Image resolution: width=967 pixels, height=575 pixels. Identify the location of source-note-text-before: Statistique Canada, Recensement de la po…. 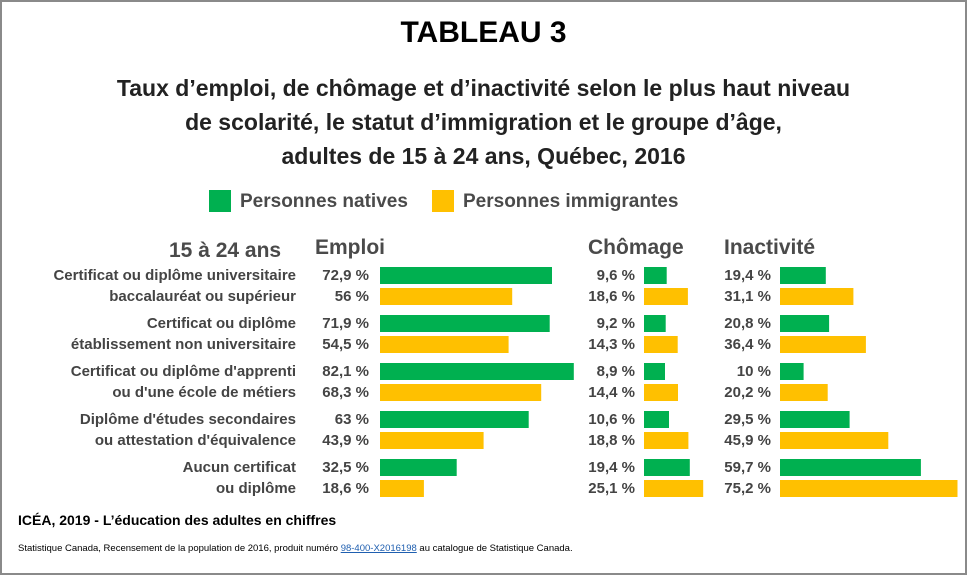
(179, 548).